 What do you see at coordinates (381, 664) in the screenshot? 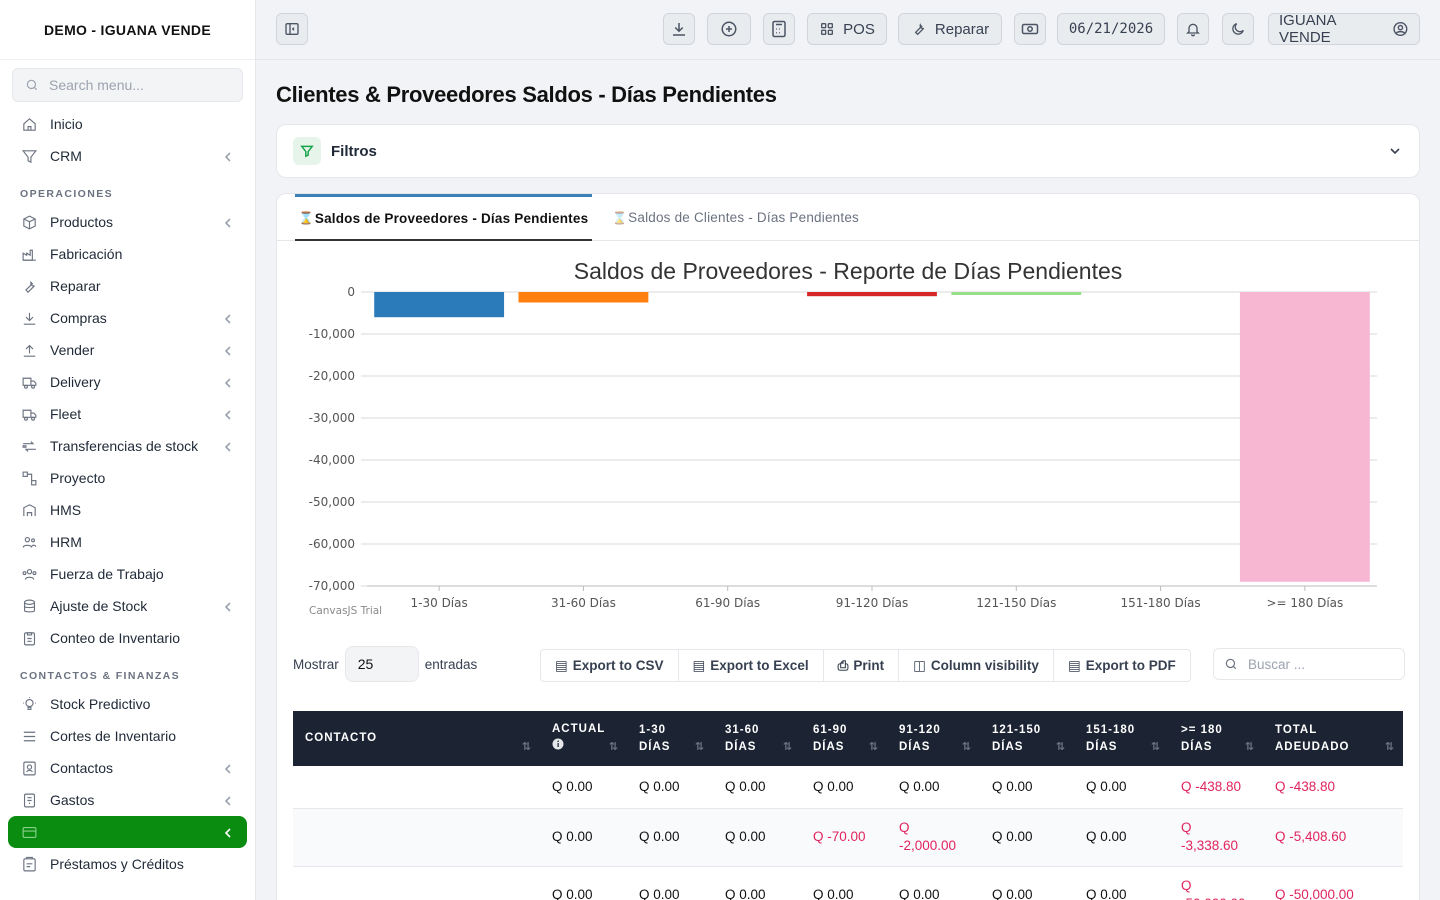
I see `page-size-select: 25` at bounding box center [381, 664].